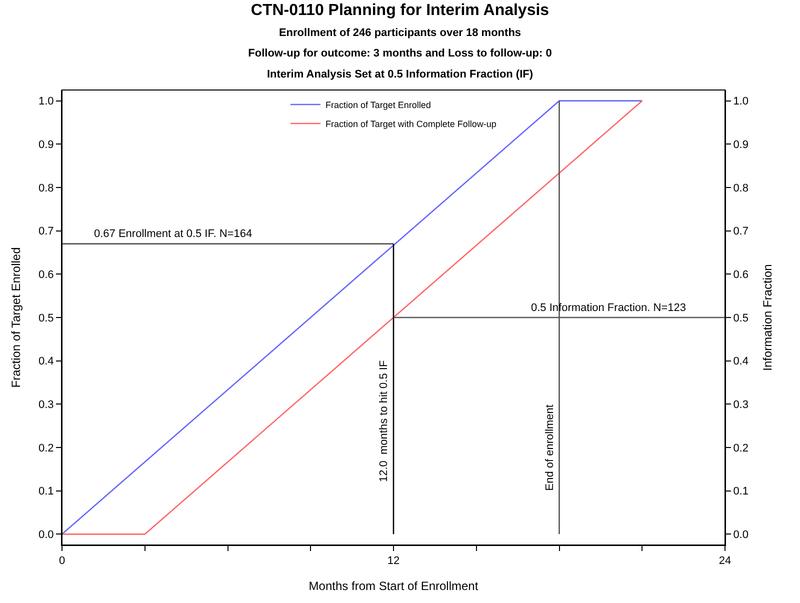  Describe the element at coordinates (393, 586) in the screenshot. I see `x-axis-title: Months from Start of Enrollment` at that location.